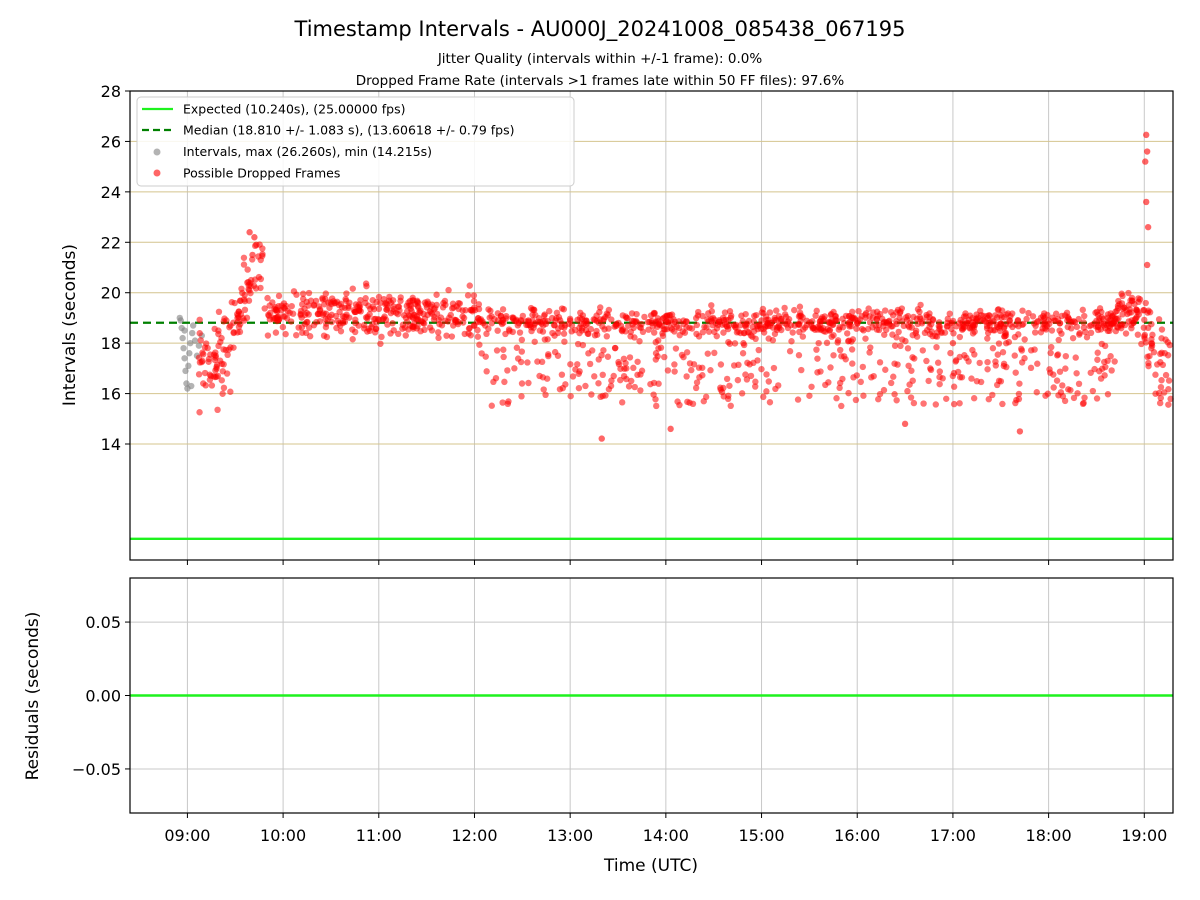 The width and height of the screenshot is (1200, 900). Describe the element at coordinates (570, 835) in the screenshot. I see `time-x-tick-label: 13:00` at that location.